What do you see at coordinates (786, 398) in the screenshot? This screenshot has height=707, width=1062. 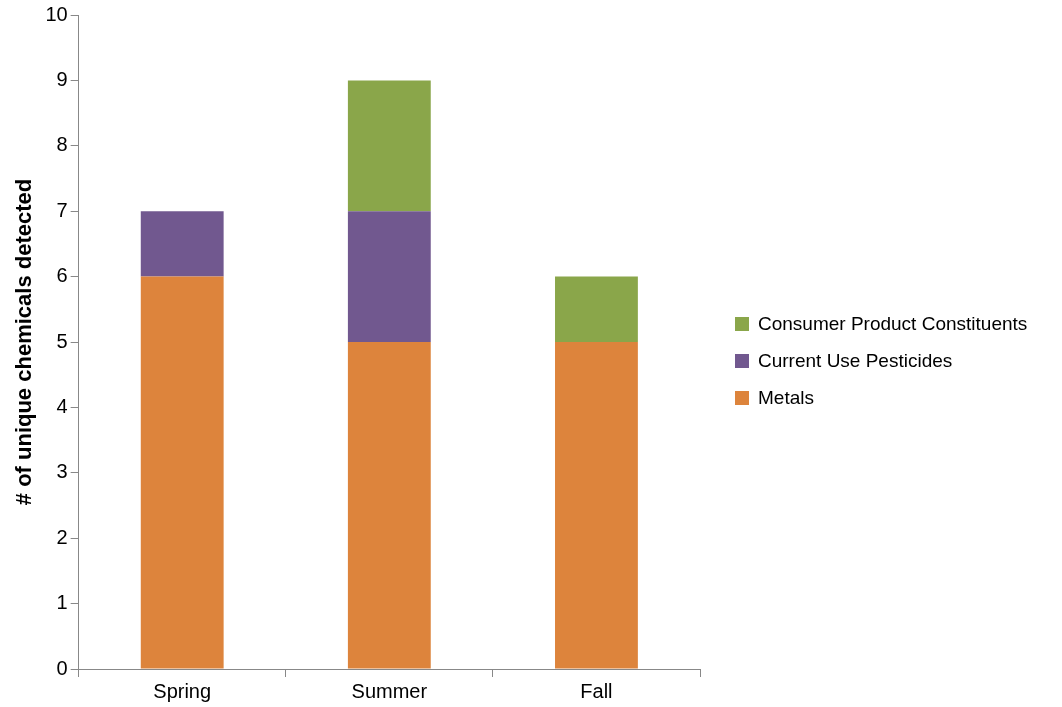 I see `legend-label: Metals` at bounding box center [786, 398].